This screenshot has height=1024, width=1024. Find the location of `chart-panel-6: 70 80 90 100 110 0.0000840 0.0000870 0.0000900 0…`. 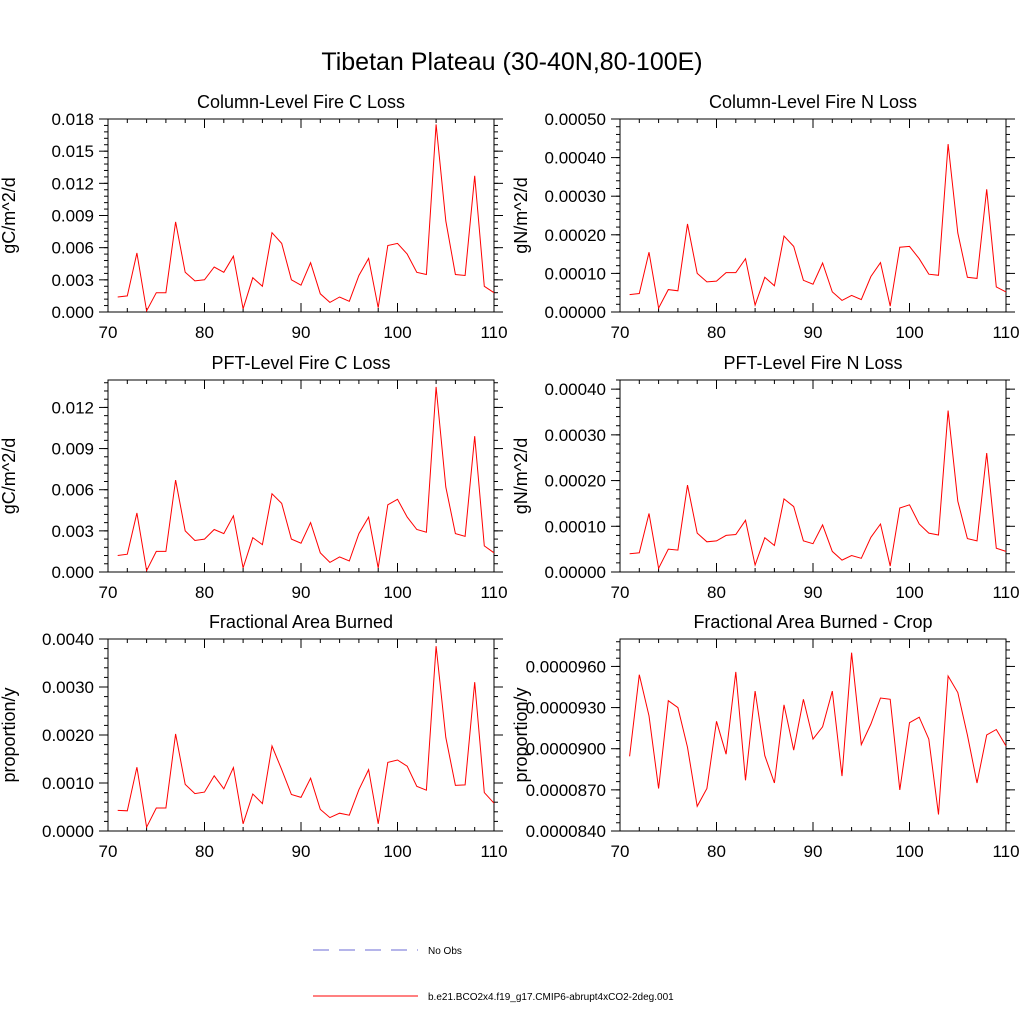

chart-panel-6: 70 80 90 100 110 0.0000840 0.0000870 0.0000900 0… is located at coordinates (765, 736).